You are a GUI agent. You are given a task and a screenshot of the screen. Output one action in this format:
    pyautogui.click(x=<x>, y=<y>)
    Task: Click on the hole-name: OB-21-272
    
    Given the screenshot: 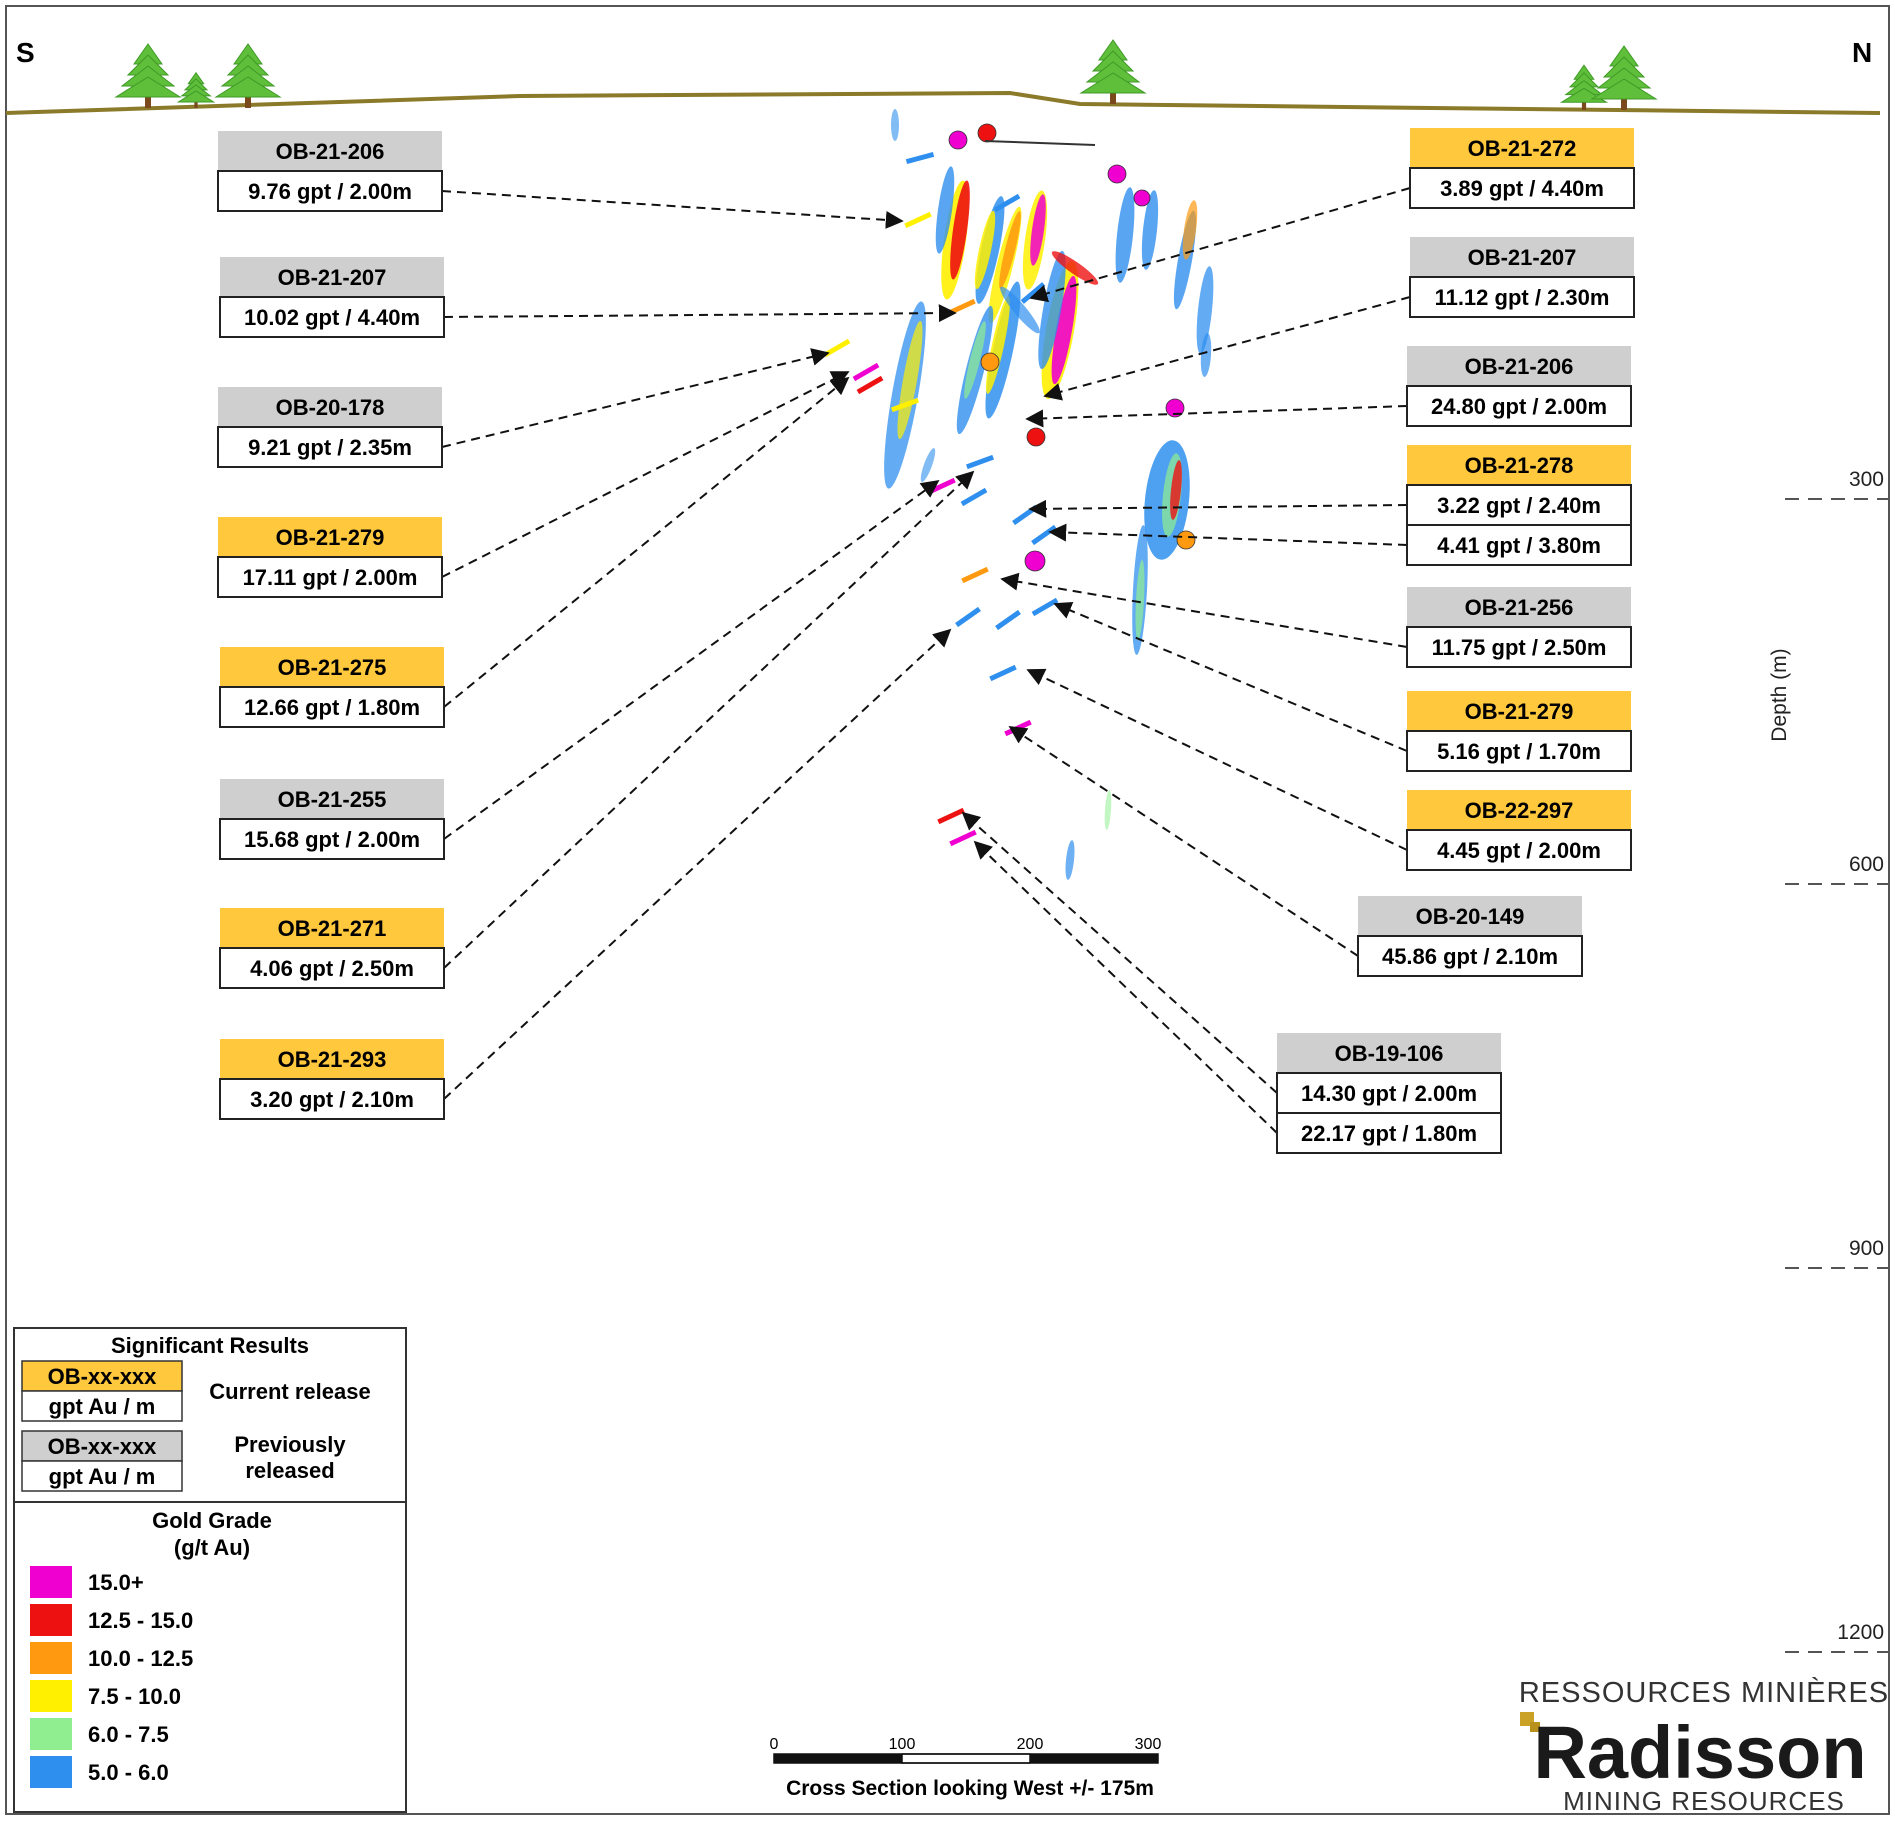 What is the action you would take?
    pyautogui.click(x=1522, y=148)
    